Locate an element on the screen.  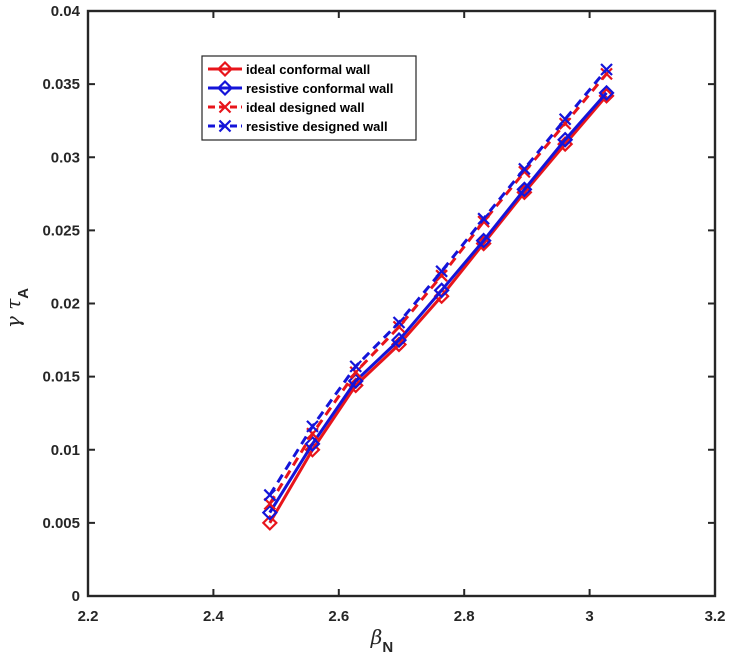
y-tick-label: 0.015 is located at coordinates (61, 377).